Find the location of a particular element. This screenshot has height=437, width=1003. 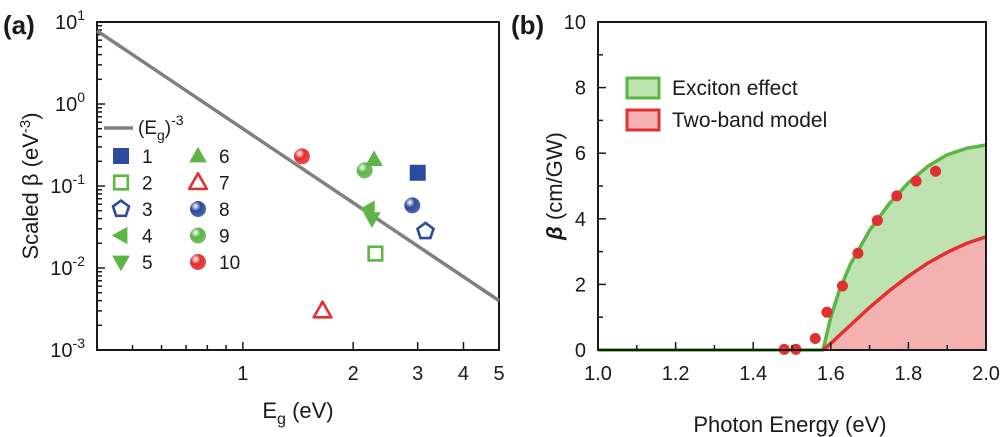

y-axis-title-b: β (cm/GW) is located at coordinates (554, 186).